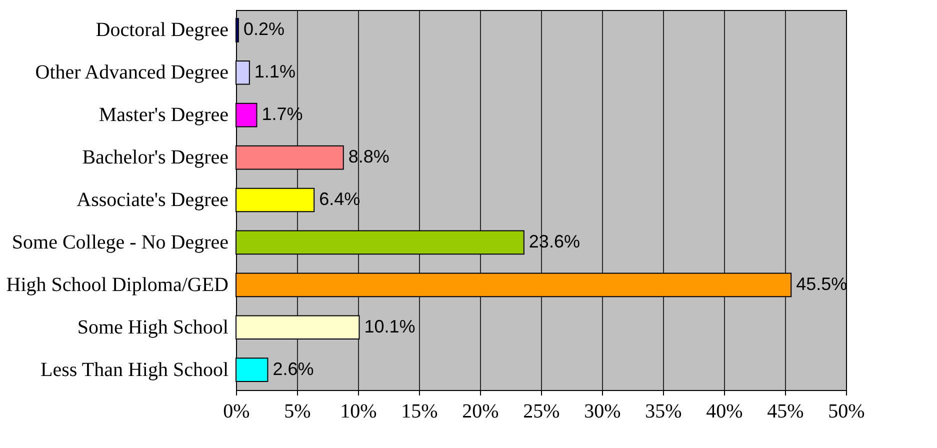  I want to click on x-tick-label: 15%, so click(419, 411).